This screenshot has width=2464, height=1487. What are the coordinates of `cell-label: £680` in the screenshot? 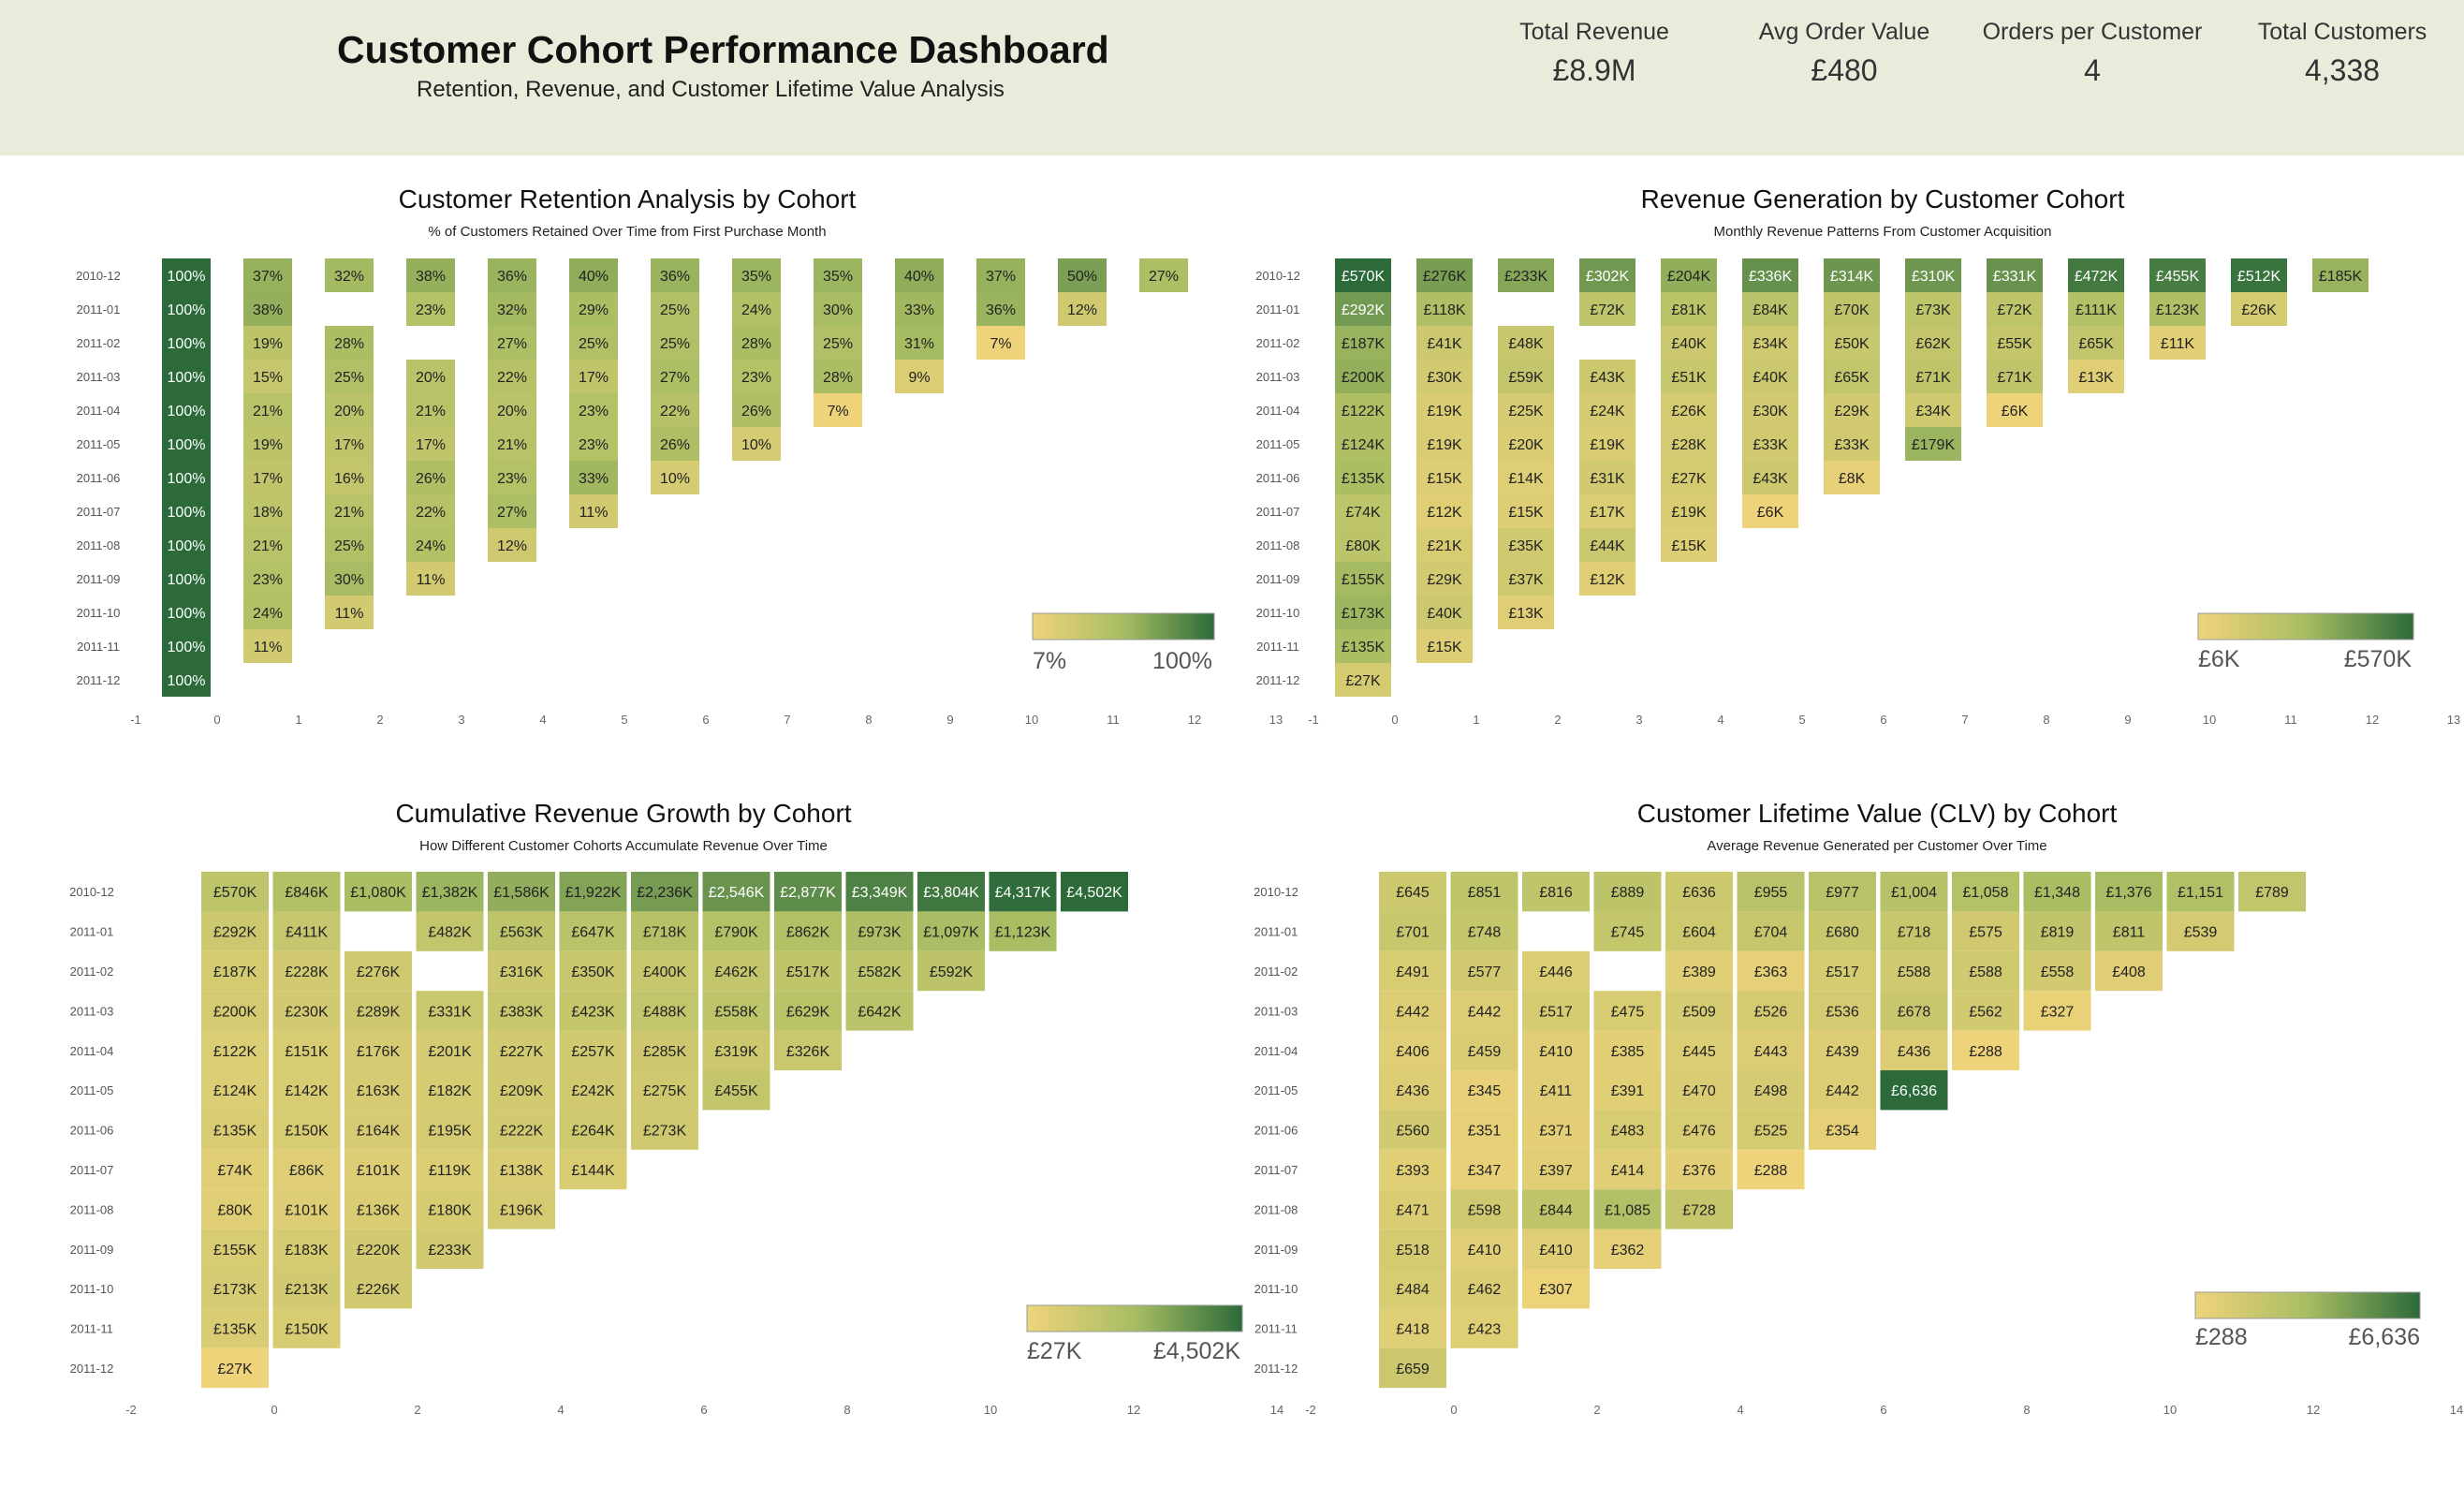 It's located at (1842, 933).